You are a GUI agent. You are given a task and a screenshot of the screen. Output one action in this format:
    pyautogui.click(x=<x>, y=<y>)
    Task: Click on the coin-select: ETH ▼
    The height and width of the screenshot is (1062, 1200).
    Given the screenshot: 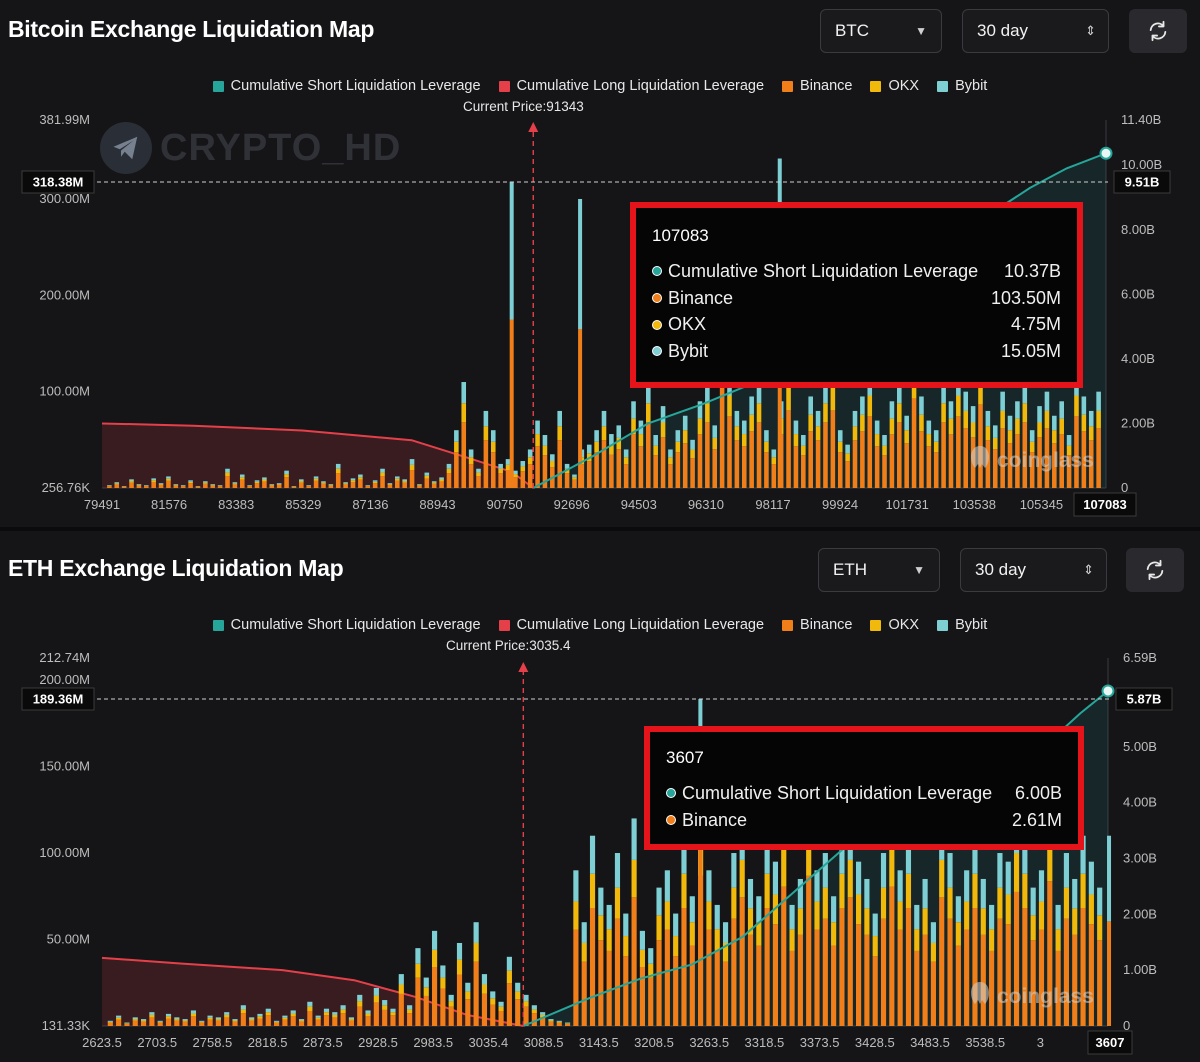 What is the action you would take?
    pyautogui.click(x=879, y=570)
    